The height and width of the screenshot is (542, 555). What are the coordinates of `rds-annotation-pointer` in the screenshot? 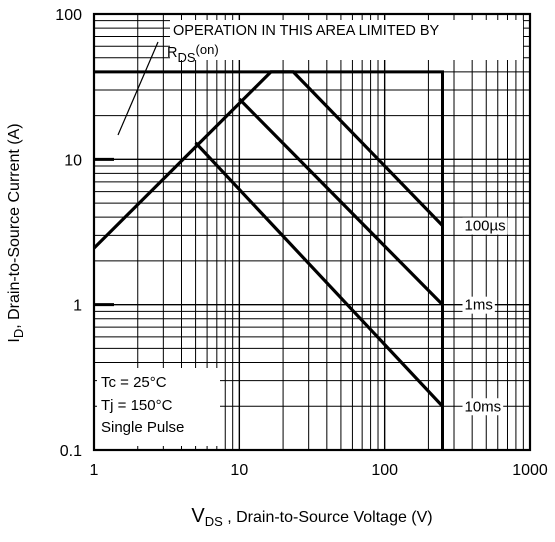 It's located at (138, 88).